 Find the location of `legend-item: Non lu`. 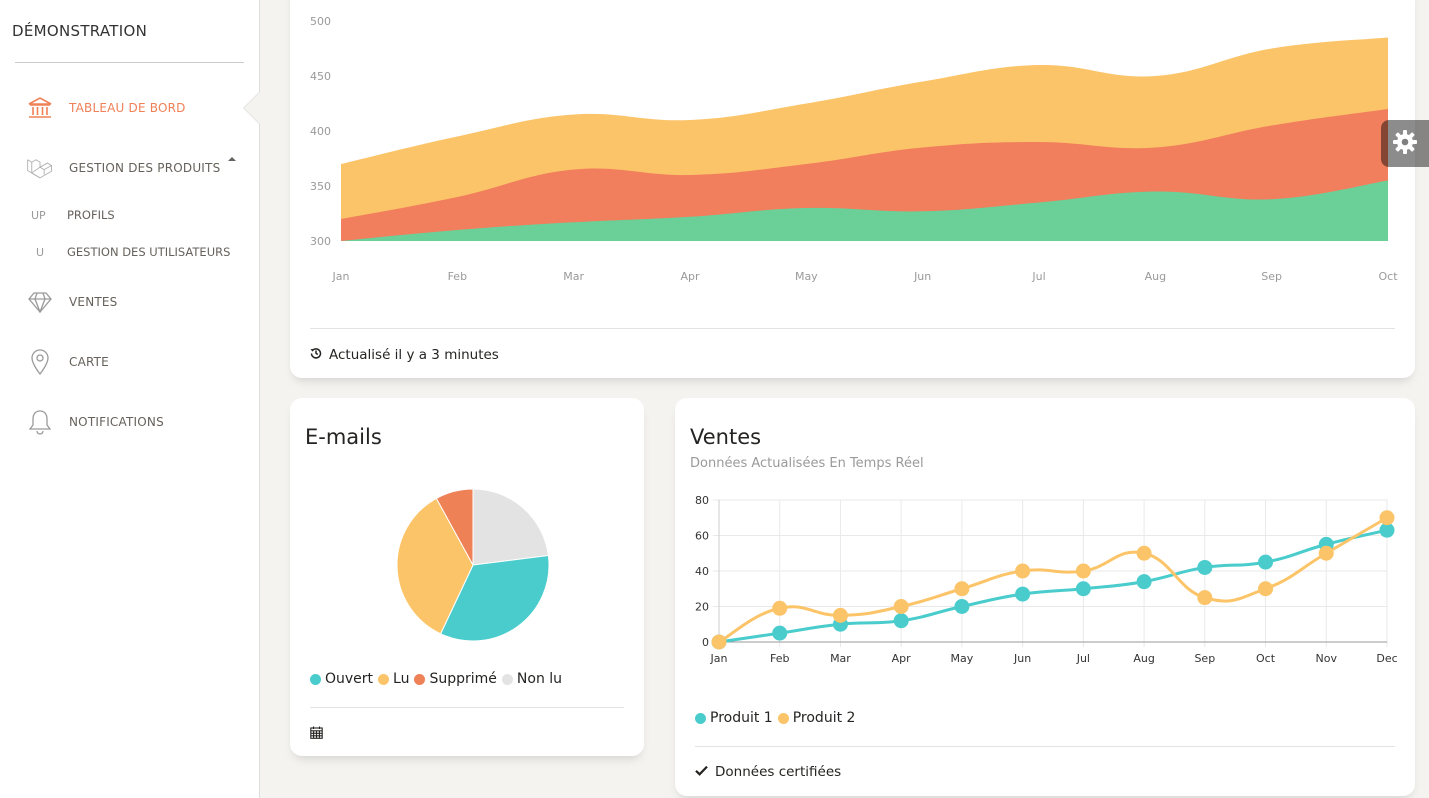

legend-item: Non lu is located at coordinates (532, 679).